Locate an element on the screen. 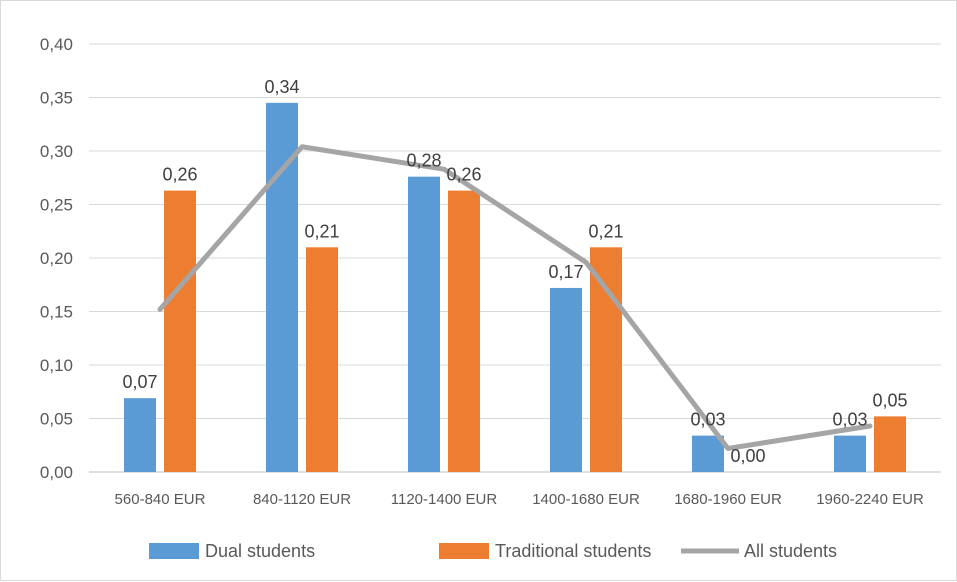  y-tick-label: 0,10 is located at coordinates (56, 365).